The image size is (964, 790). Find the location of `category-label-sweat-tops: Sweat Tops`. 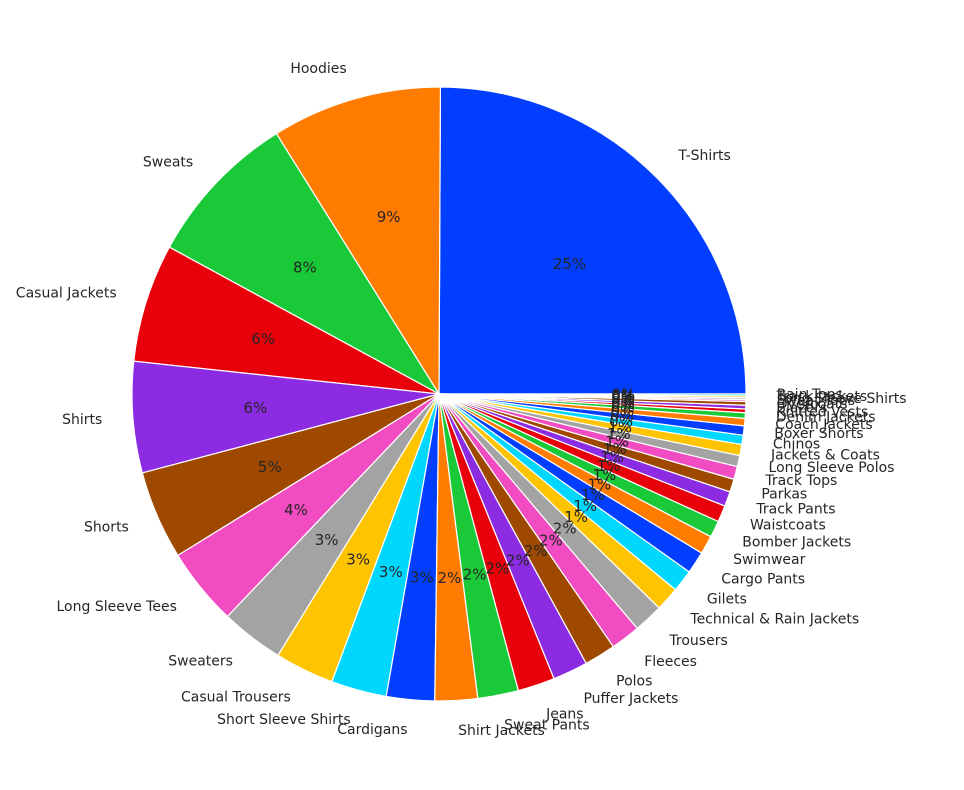

category-label-sweat-tops: Sweat Tops is located at coordinates (816, 401).